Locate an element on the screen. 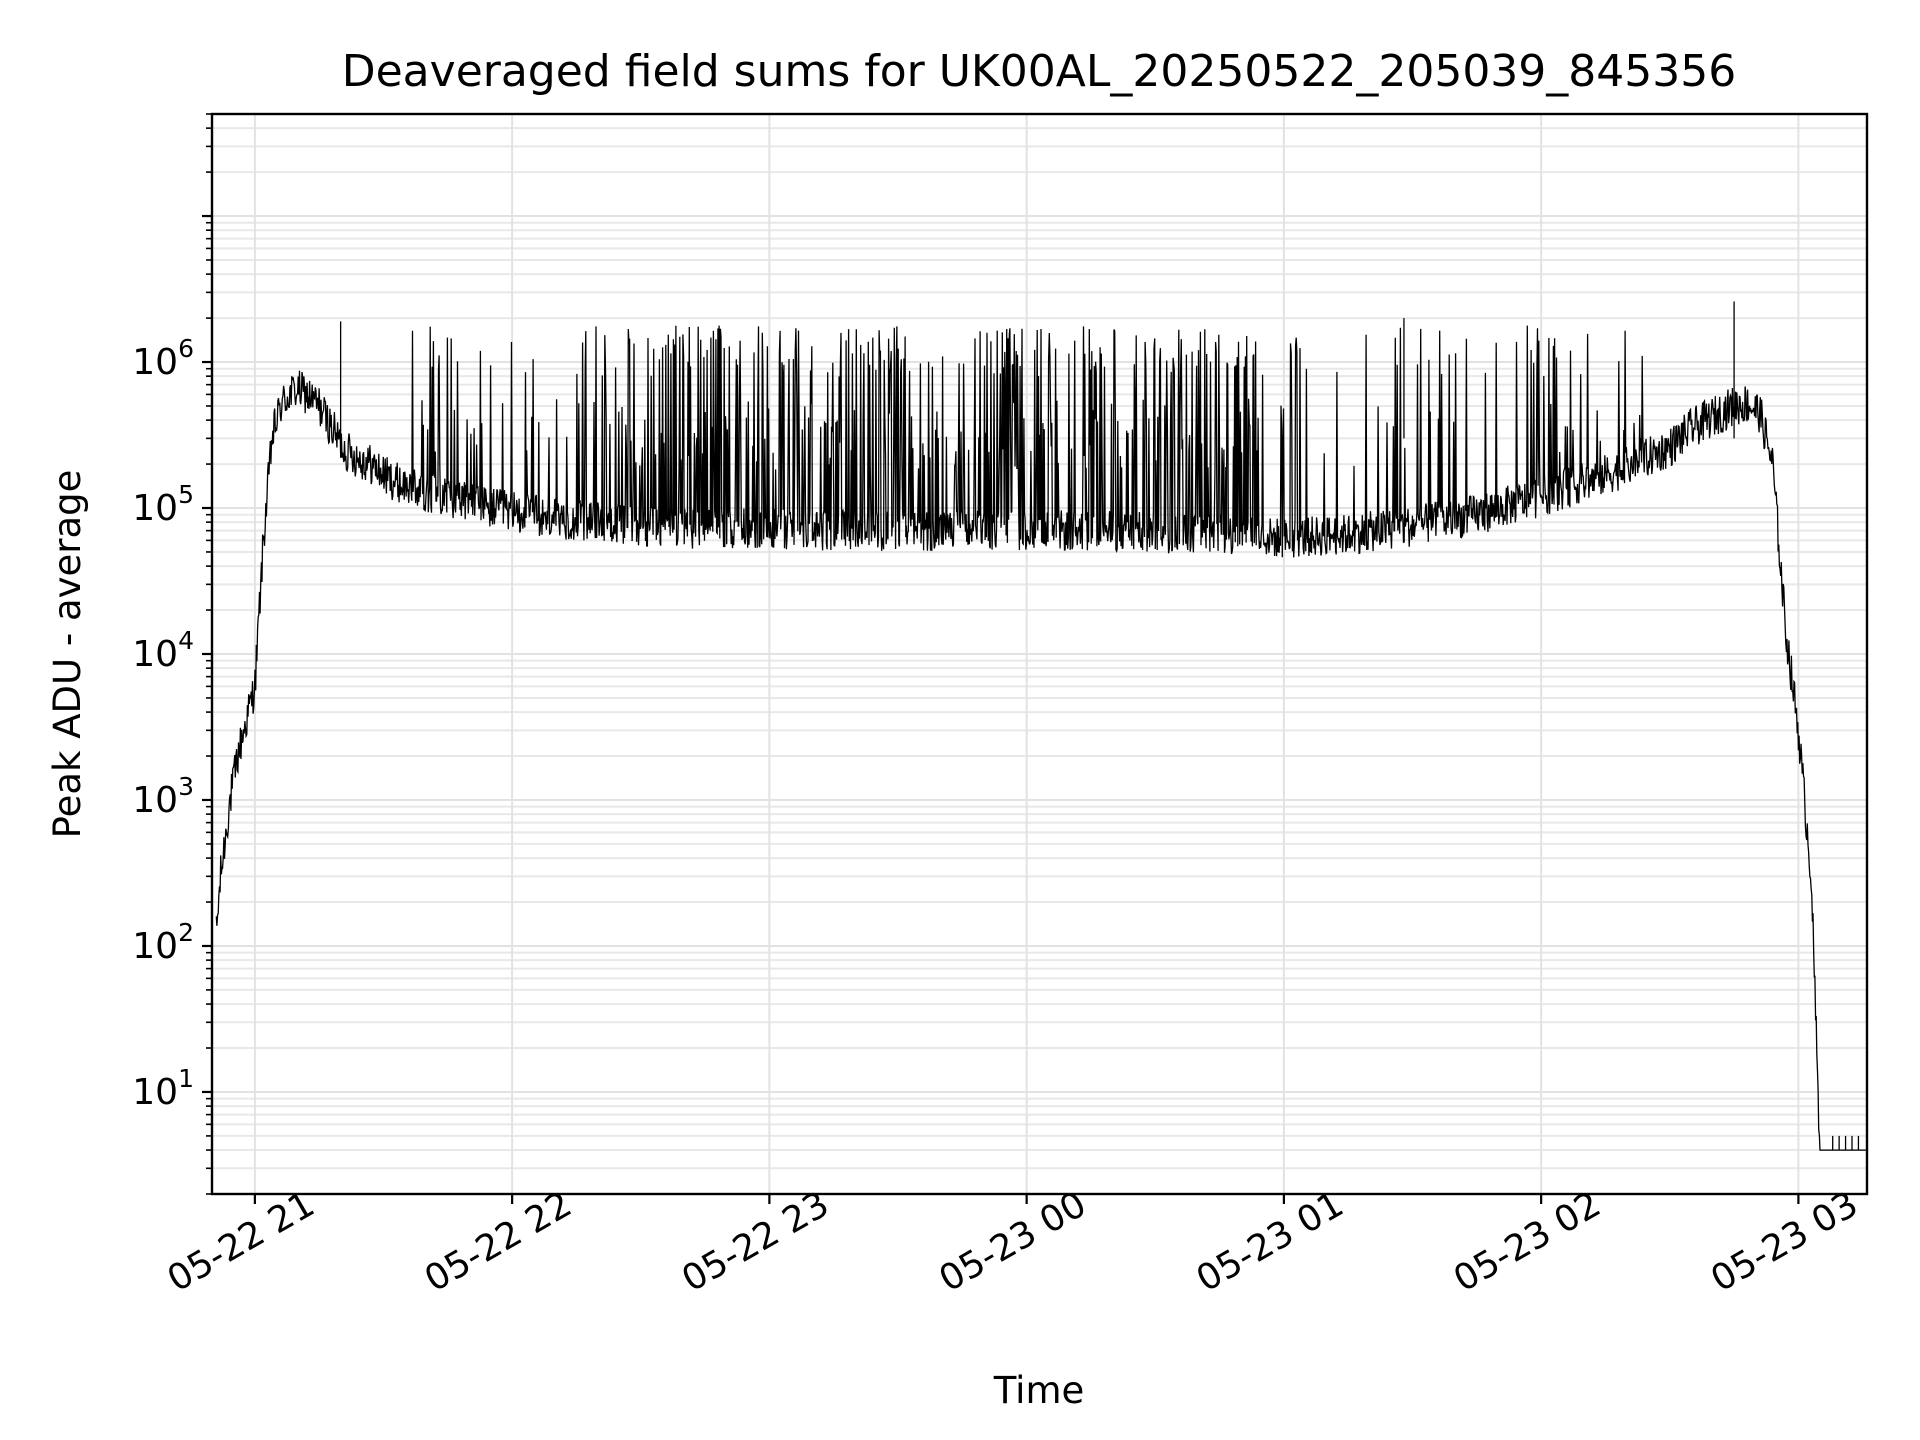 This screenshot has width=1920, height=1440. x-tick-label: 05-23 00 is located at coordinates (1013, 1242).